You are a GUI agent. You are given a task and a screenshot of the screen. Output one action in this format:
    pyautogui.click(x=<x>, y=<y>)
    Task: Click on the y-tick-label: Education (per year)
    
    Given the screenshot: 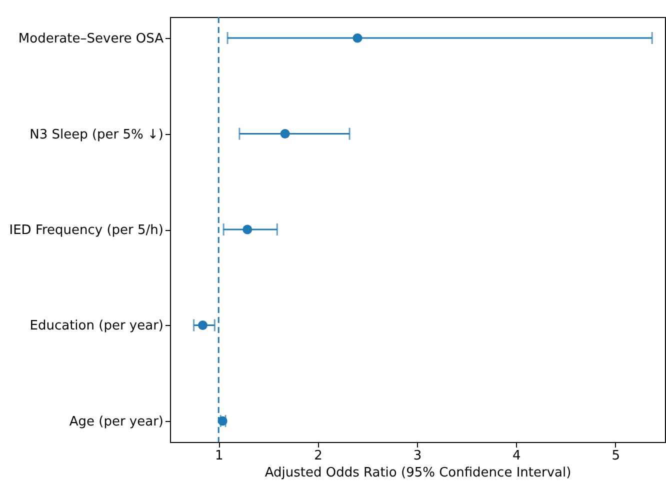 What is the action you would take?
    pyautogui.click(x=97, y=326)
    